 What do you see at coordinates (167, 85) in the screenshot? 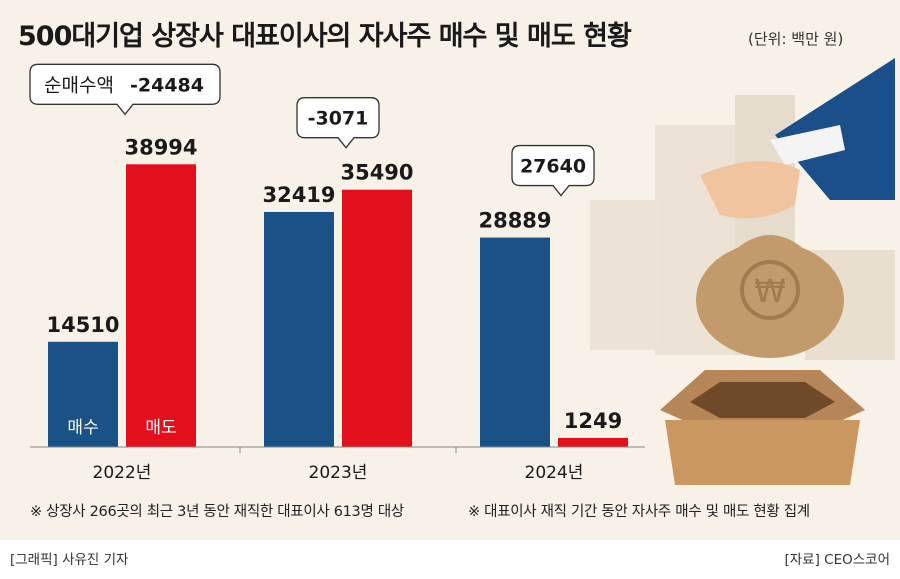
I see `net-value: -24484` at bounding box center [167, 85].